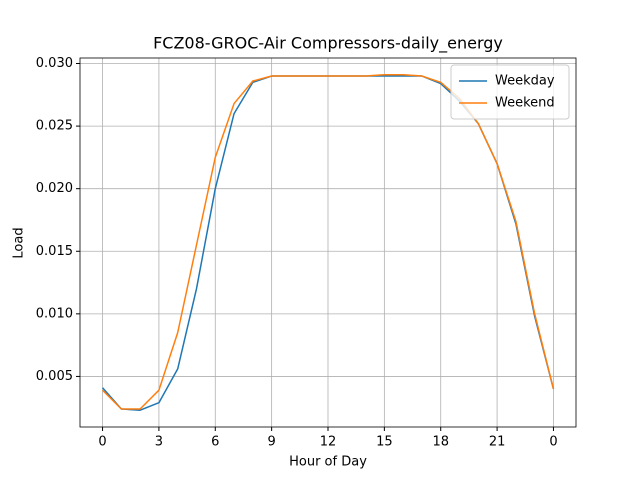 The width and height of the screenshot is (640, 480). Describe the element at coordinates (328, 44) in the screenshot. I see `chart-title: FCZ08-GROC-Air Compressors-daily_energy` at that location.